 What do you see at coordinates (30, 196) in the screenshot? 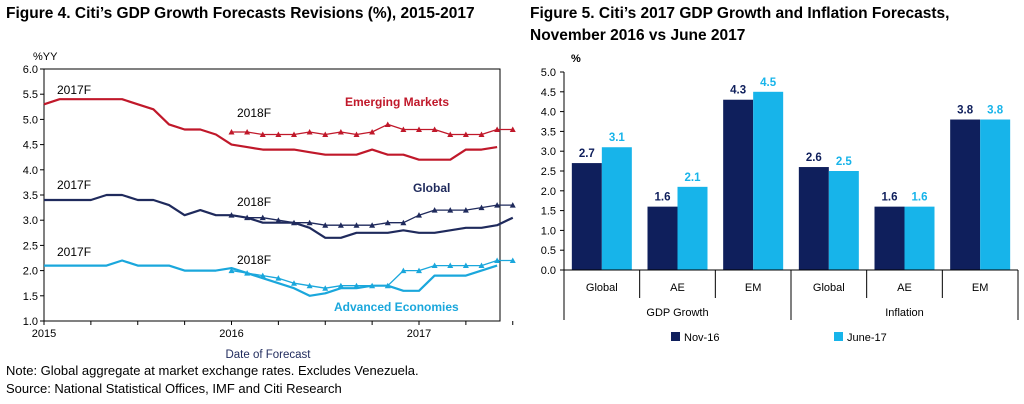
I see `y-tick-label: 3.5` at bounding box center [30, 196].